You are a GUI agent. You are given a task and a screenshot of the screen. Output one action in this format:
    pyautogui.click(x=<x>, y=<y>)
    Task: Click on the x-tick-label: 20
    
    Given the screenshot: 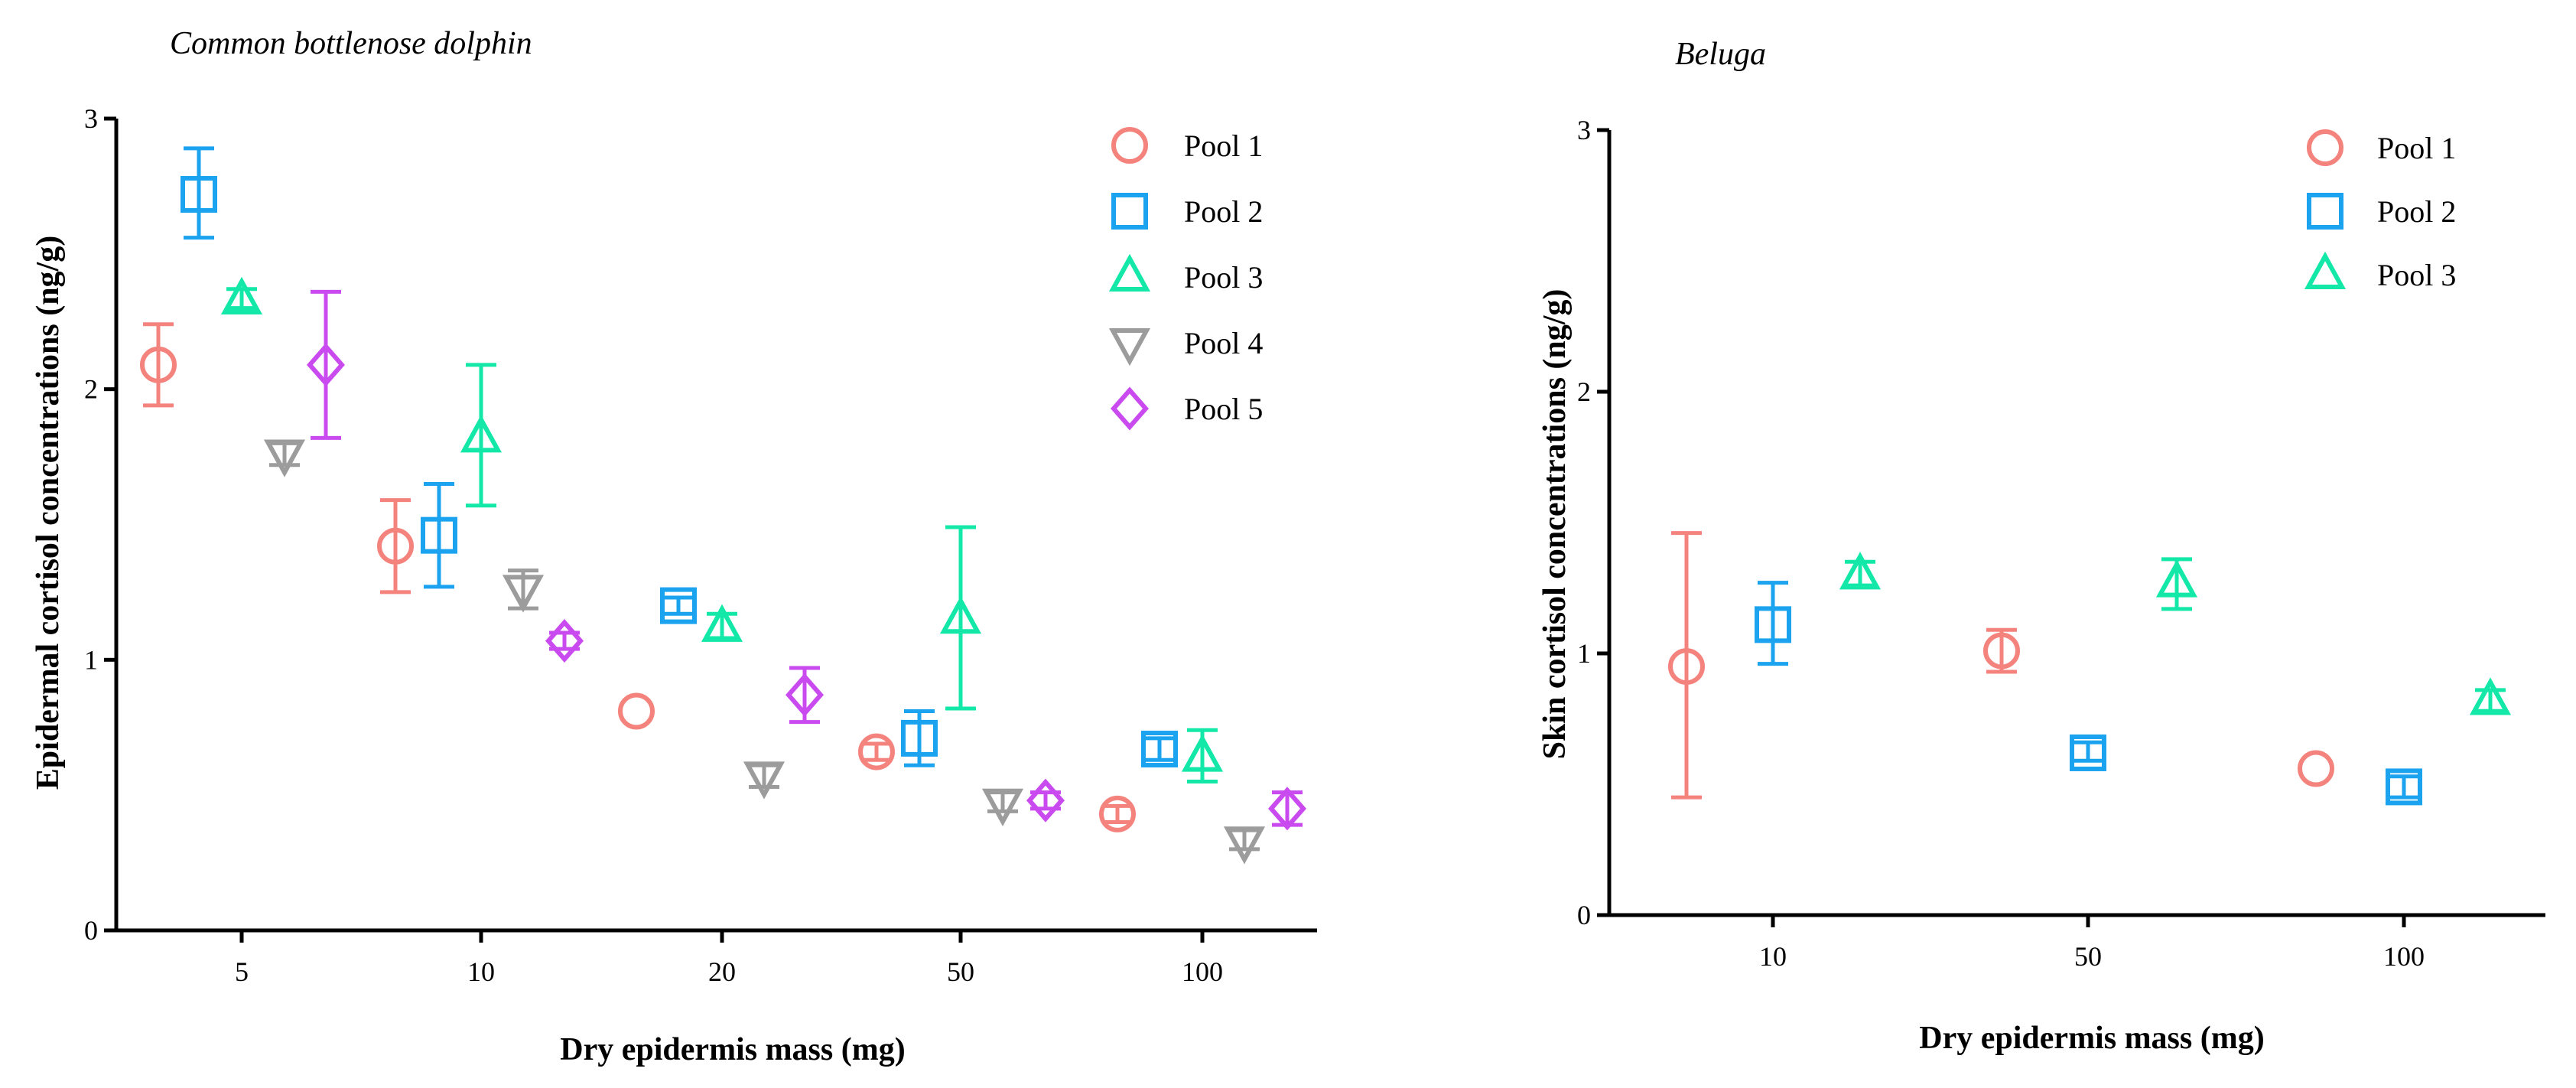 What is the action you would take?
    pyautogui.click(x=722, y=971)
    